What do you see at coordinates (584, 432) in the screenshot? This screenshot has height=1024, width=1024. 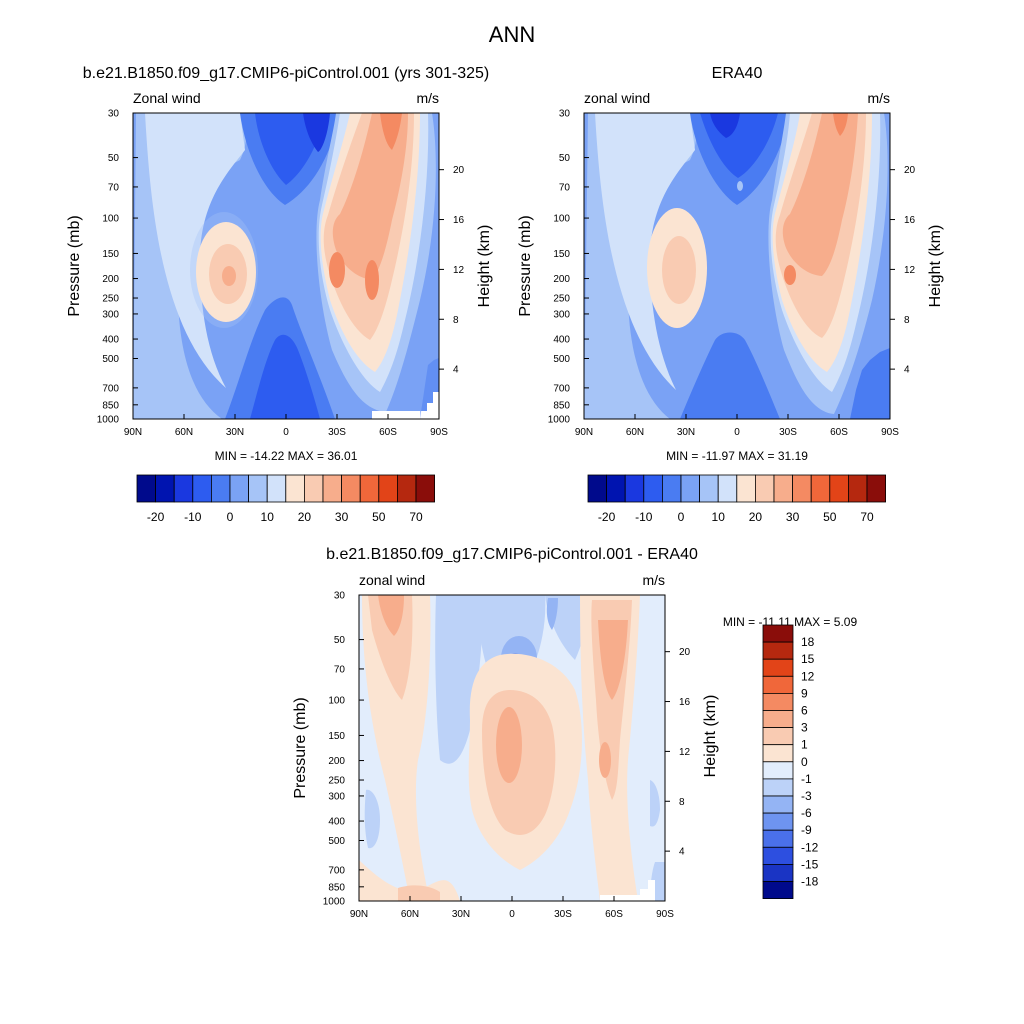 I see `x-tick-label: 90N` at bounding box center [584, 432].